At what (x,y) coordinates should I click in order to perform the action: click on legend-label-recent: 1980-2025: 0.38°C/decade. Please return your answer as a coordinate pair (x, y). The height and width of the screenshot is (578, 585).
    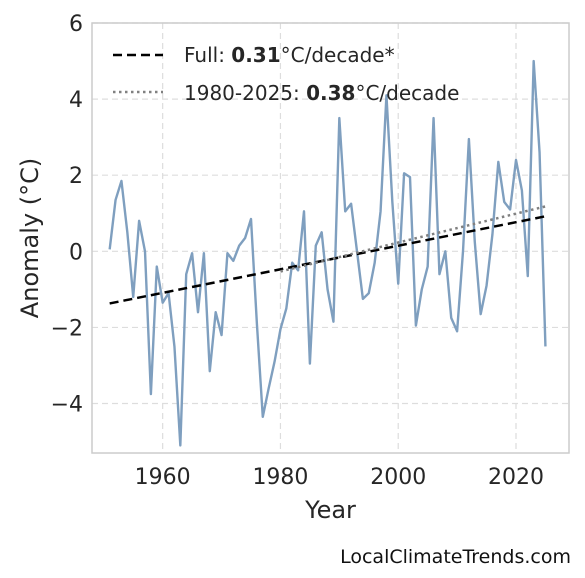
    Looking at the image, I should click on (321, 93).